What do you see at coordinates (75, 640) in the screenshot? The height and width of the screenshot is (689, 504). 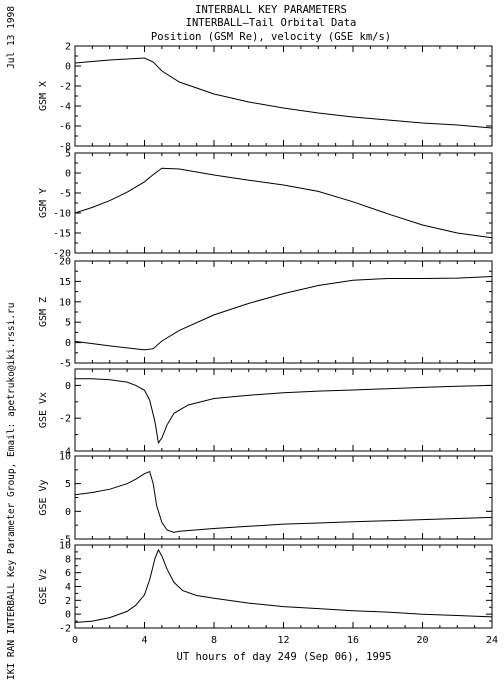 I see `x-tick-label: 0` at bounding box center [75, 640].